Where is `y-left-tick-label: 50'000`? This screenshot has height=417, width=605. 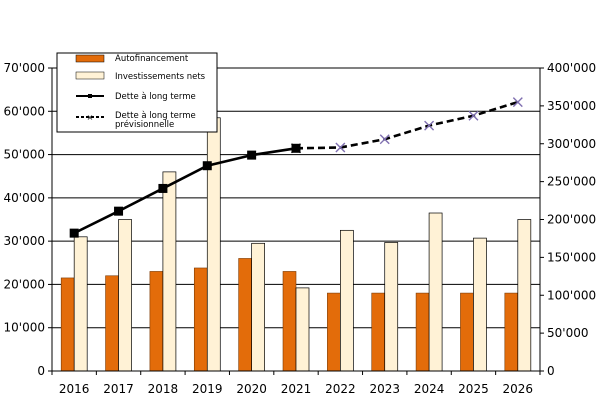
y-left-tick-label: 50'000 is located at coordinates (24, 155).